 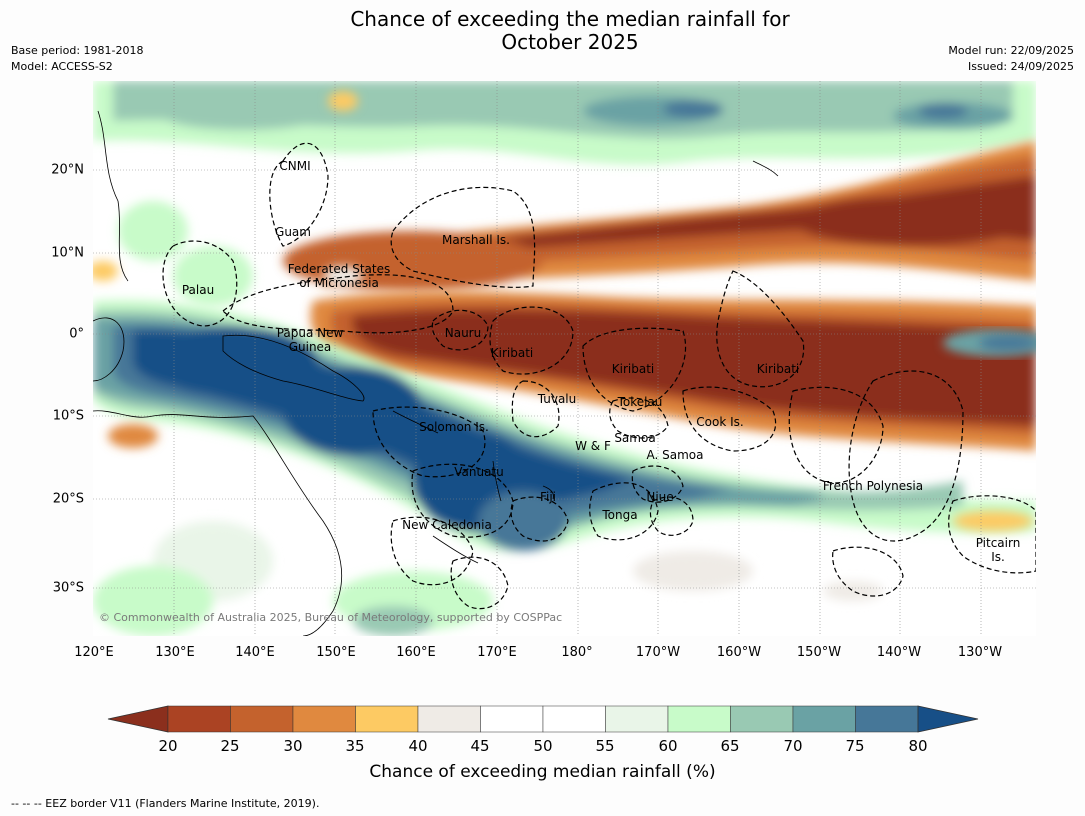 I want to click on colorbar-tick: 80, so click(x=918, y=746).